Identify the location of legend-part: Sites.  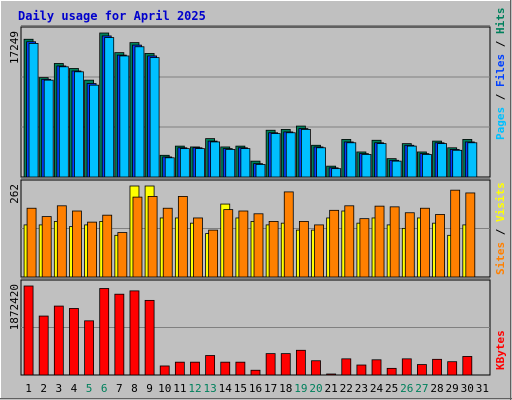
(500, 258).